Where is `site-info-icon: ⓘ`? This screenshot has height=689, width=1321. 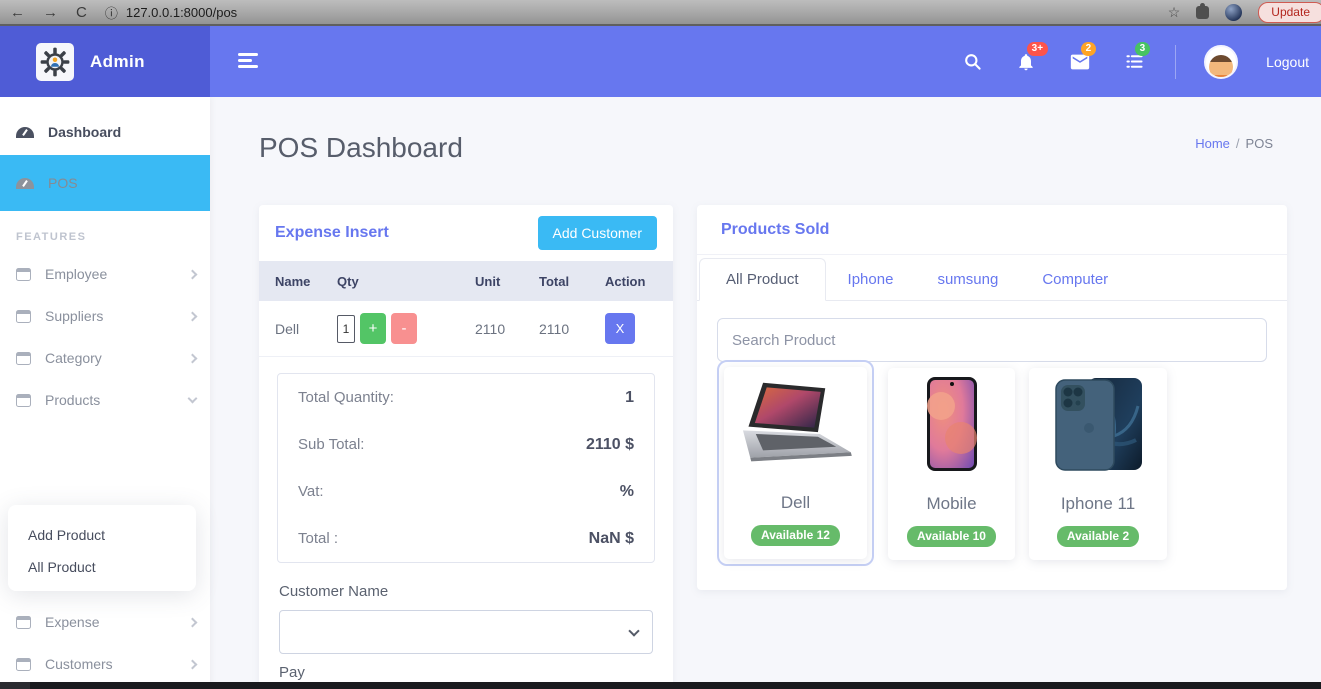
site-info-icon: ⓘ is located at coordinates (111, 13).